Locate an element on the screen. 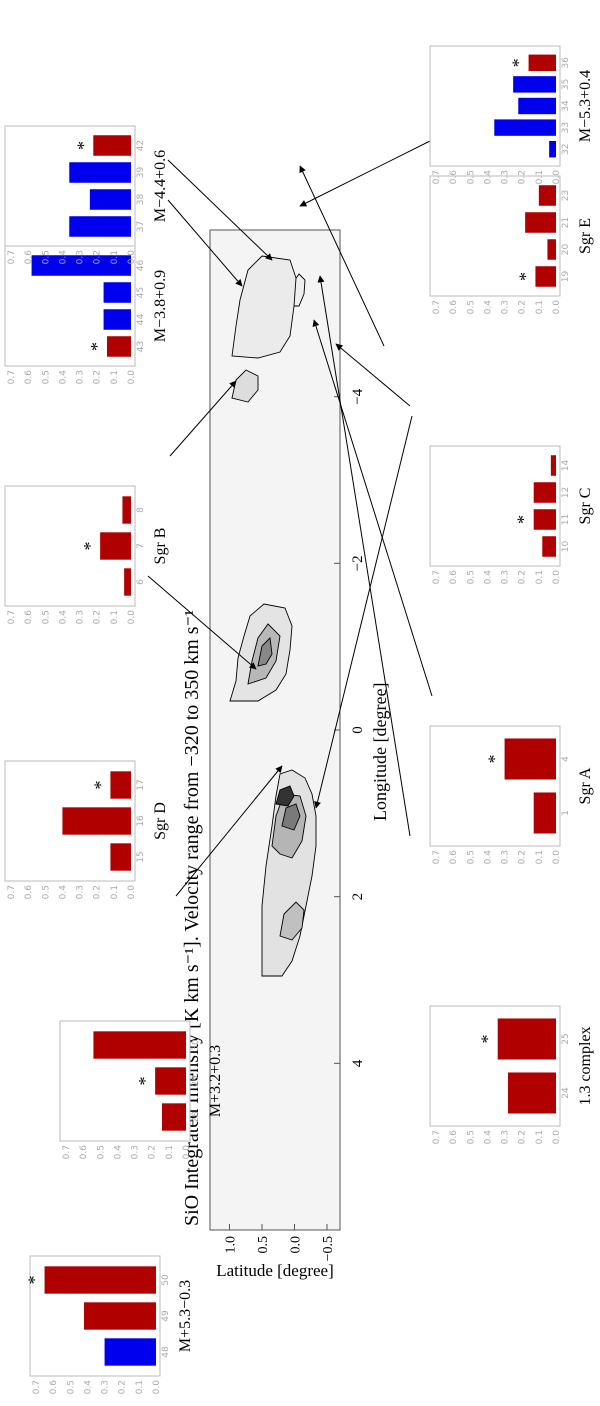  arrow-sgrb is located at coordinates (220, 210).